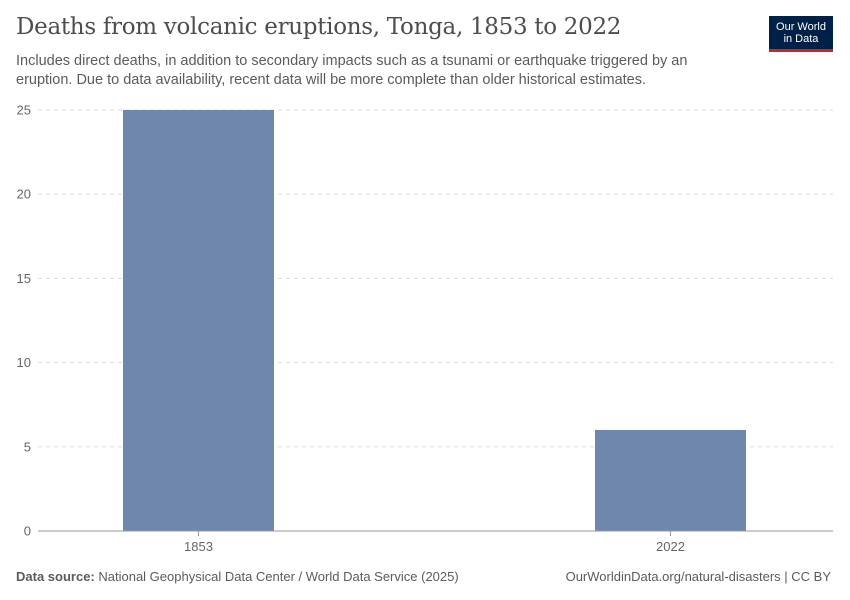 This screenshot has width=850, height=600. What do you see at coordinates (801, 27) in the screenshot?
I see `logo-line-1: Our World` at bounding box center [801, 27].